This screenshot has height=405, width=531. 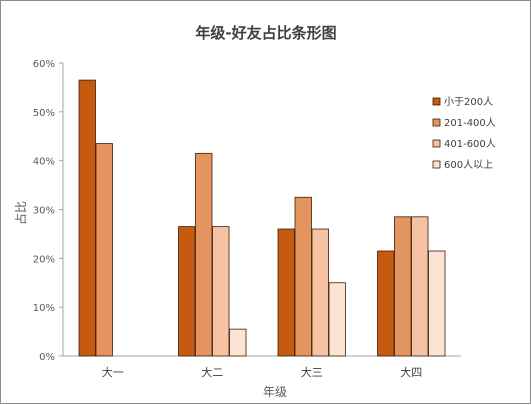 What do you see at coordinates (275, 392) in the screenshot?
I see `x-axis-title: 年级` at bounding box center [275, 392].